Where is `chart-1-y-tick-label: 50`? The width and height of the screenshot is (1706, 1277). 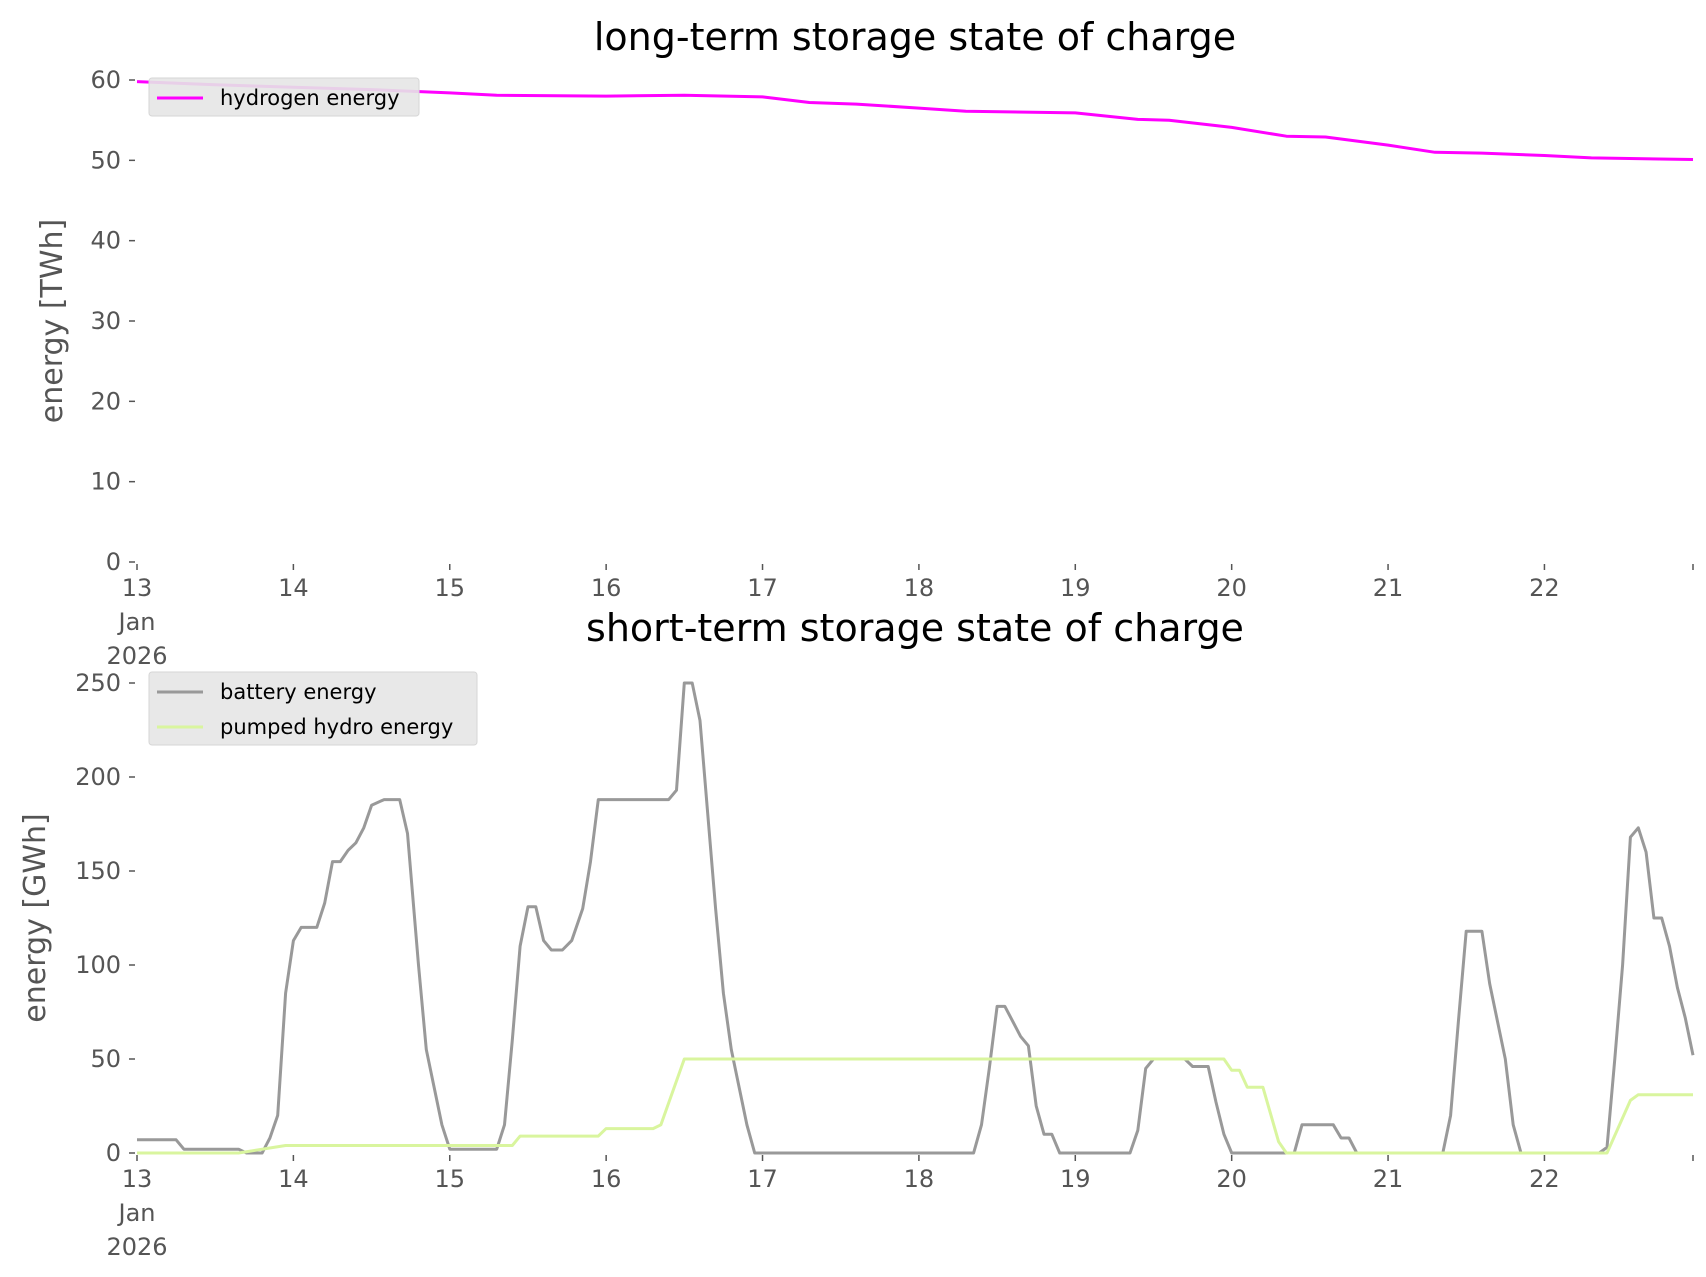
chart-1-y-tick-label: 50 is located at coordinates (105, 1059).